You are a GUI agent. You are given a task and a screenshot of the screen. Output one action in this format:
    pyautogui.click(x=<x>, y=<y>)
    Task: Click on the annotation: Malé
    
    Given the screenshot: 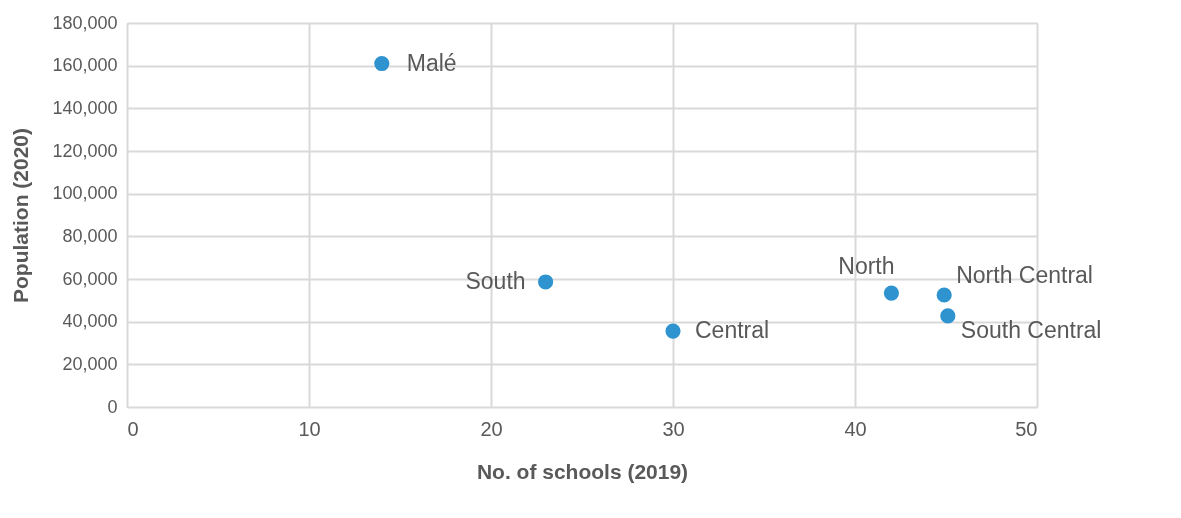 What is the action you would take?
    pyautogui.click(x=431, y=62)
    